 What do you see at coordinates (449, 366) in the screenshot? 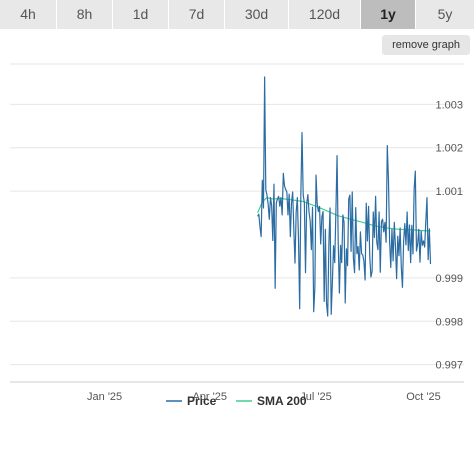
I see `y-tick-label: 0.997` at bounding box center [449, 366].